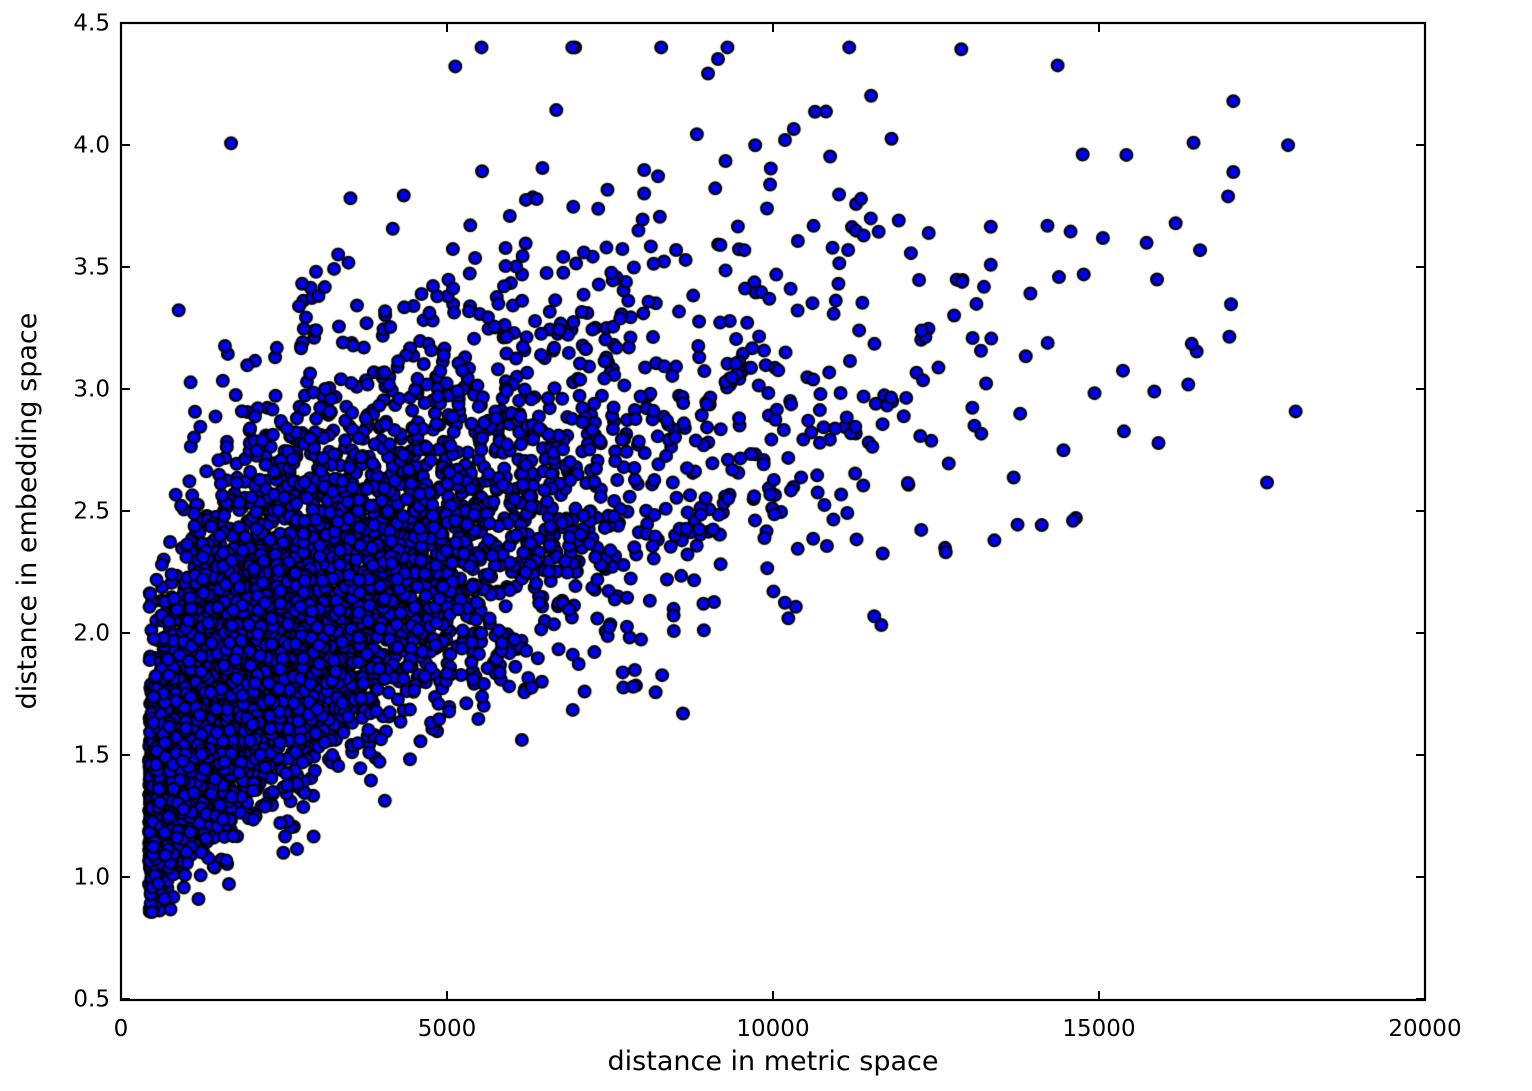 This screenshot has width=1532, height=1091. What do you see at coordinates (773, 1061) in the screenshot?
I see `x-axis-label: distance in metric space` at bounding box center [773, 1061].